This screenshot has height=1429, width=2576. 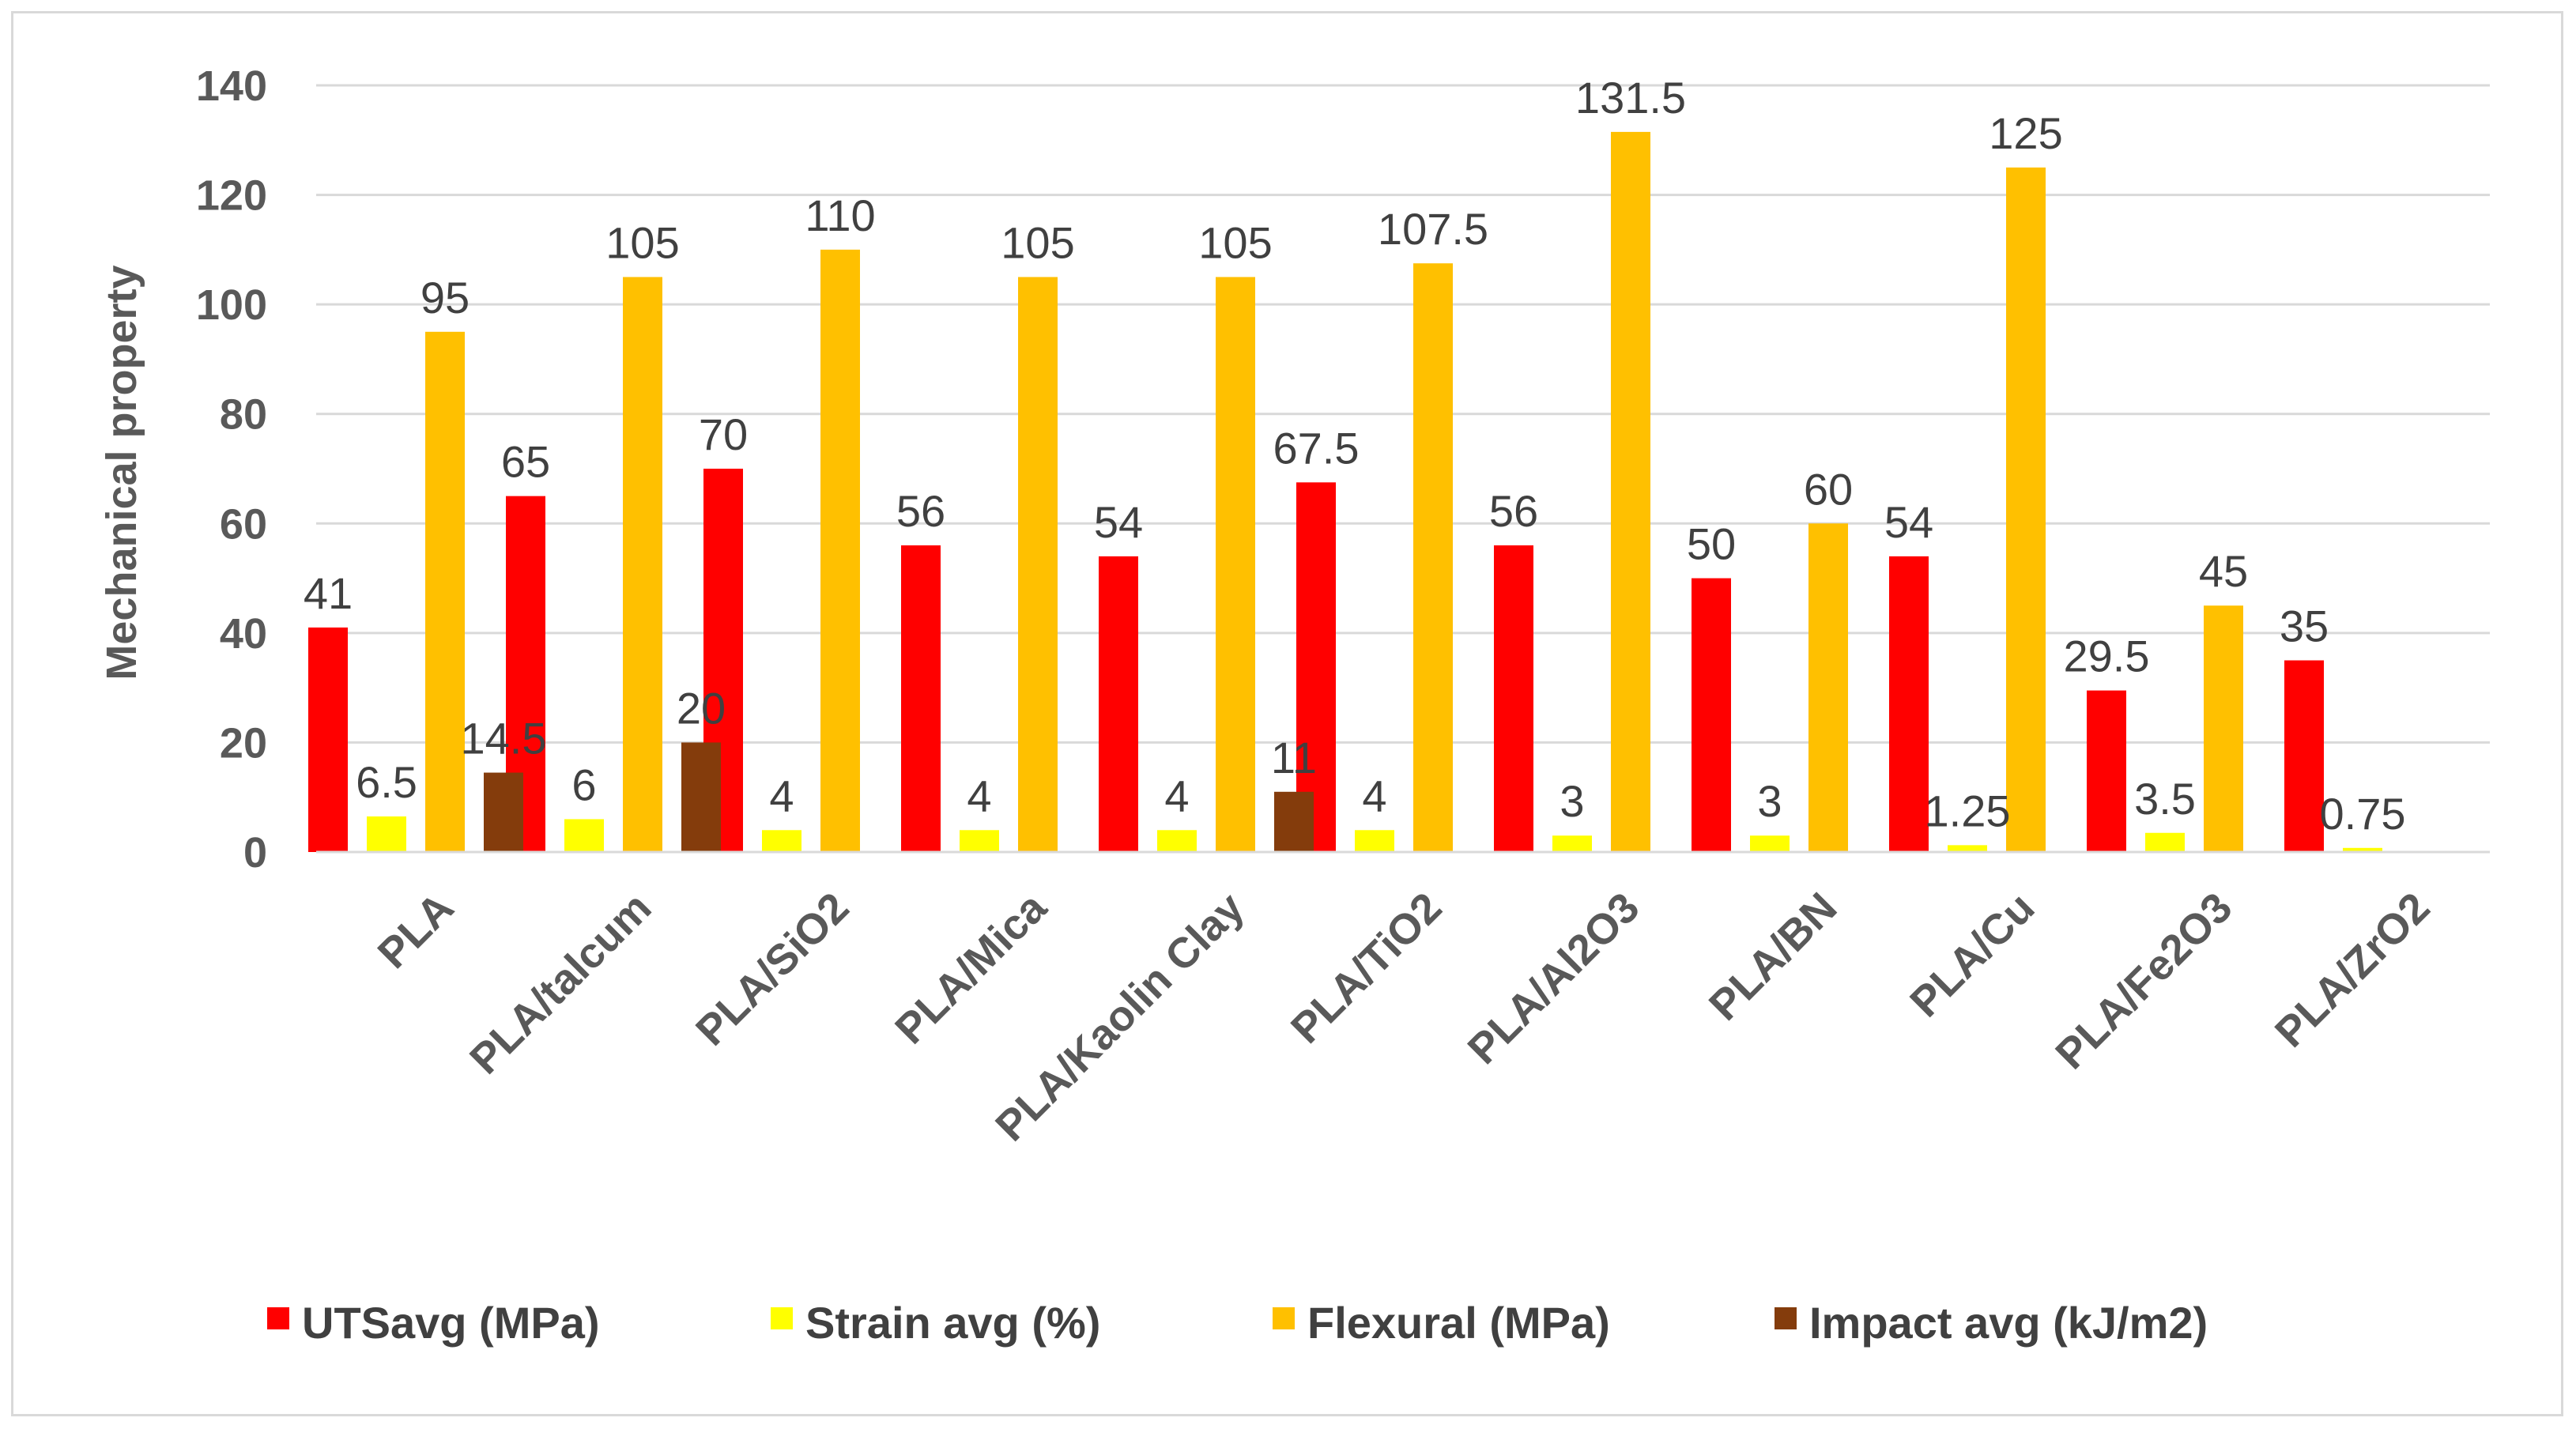 I want to click on y-tick-label: 20, so click(x=243, y=743).